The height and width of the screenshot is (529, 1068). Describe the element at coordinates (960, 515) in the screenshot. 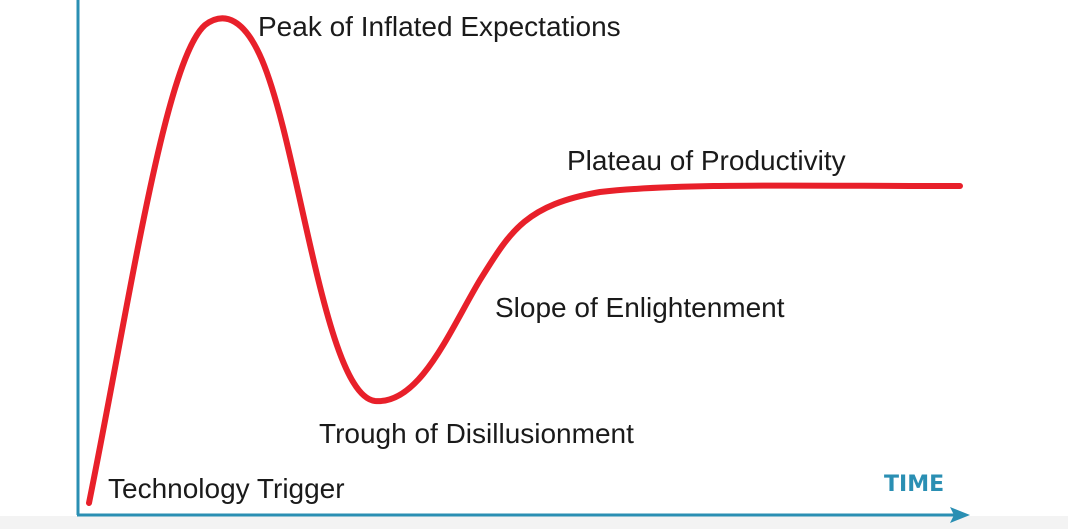

I see `x-axis-arrowhead` at that location.